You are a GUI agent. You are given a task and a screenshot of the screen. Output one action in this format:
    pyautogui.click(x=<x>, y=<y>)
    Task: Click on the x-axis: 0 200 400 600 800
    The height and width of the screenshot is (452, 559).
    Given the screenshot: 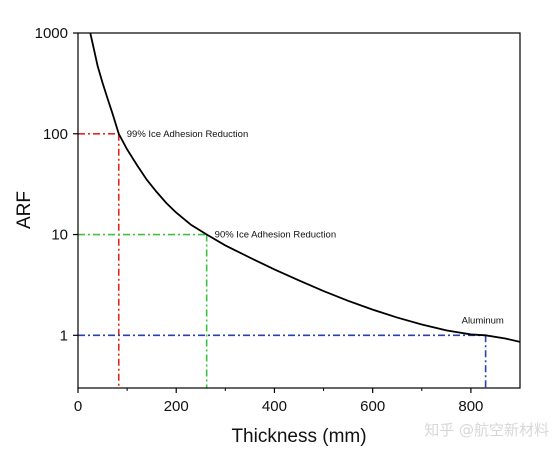 What is the action you would take?
    pyautogui.click(x=278, y=401)
    